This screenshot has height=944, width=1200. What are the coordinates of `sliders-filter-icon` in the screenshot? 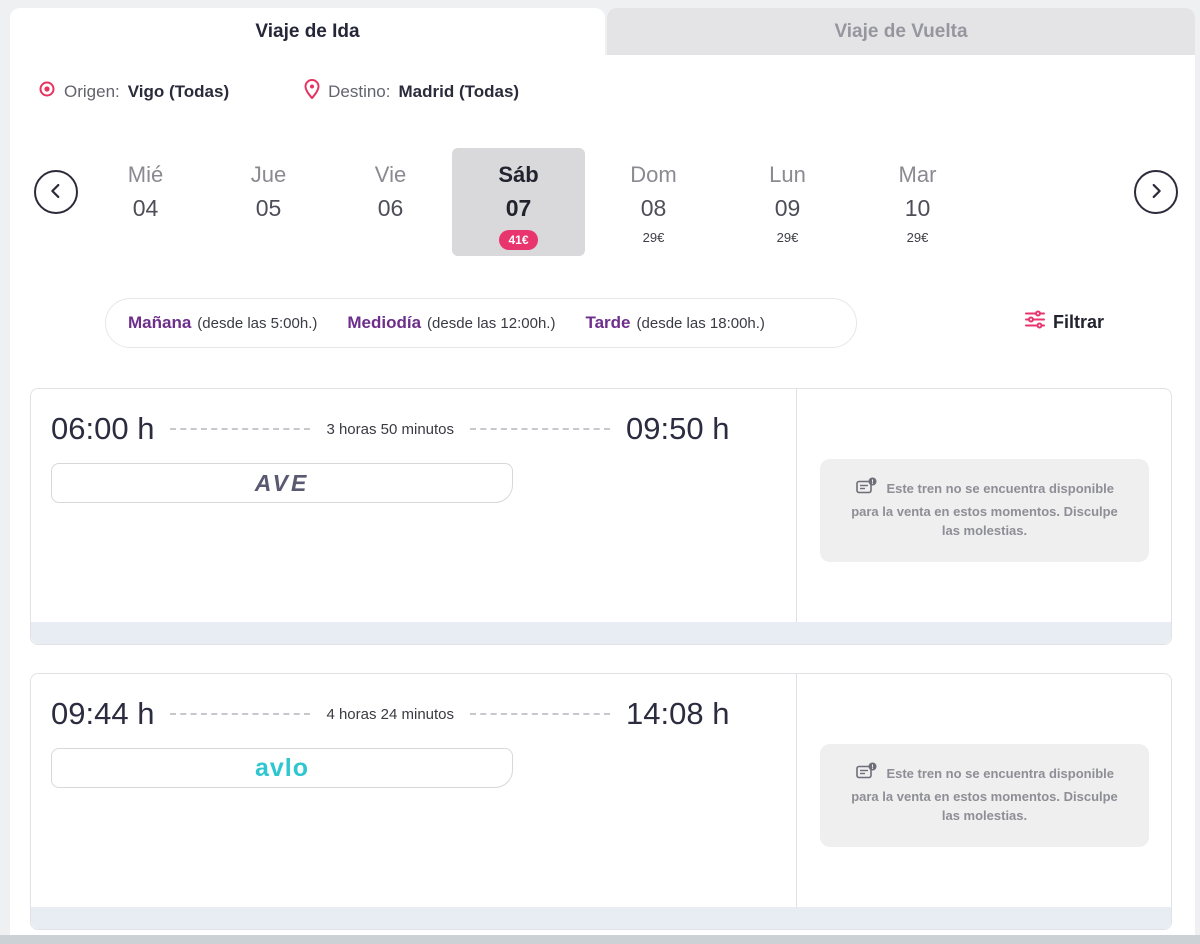 It's located at (1035, 322).